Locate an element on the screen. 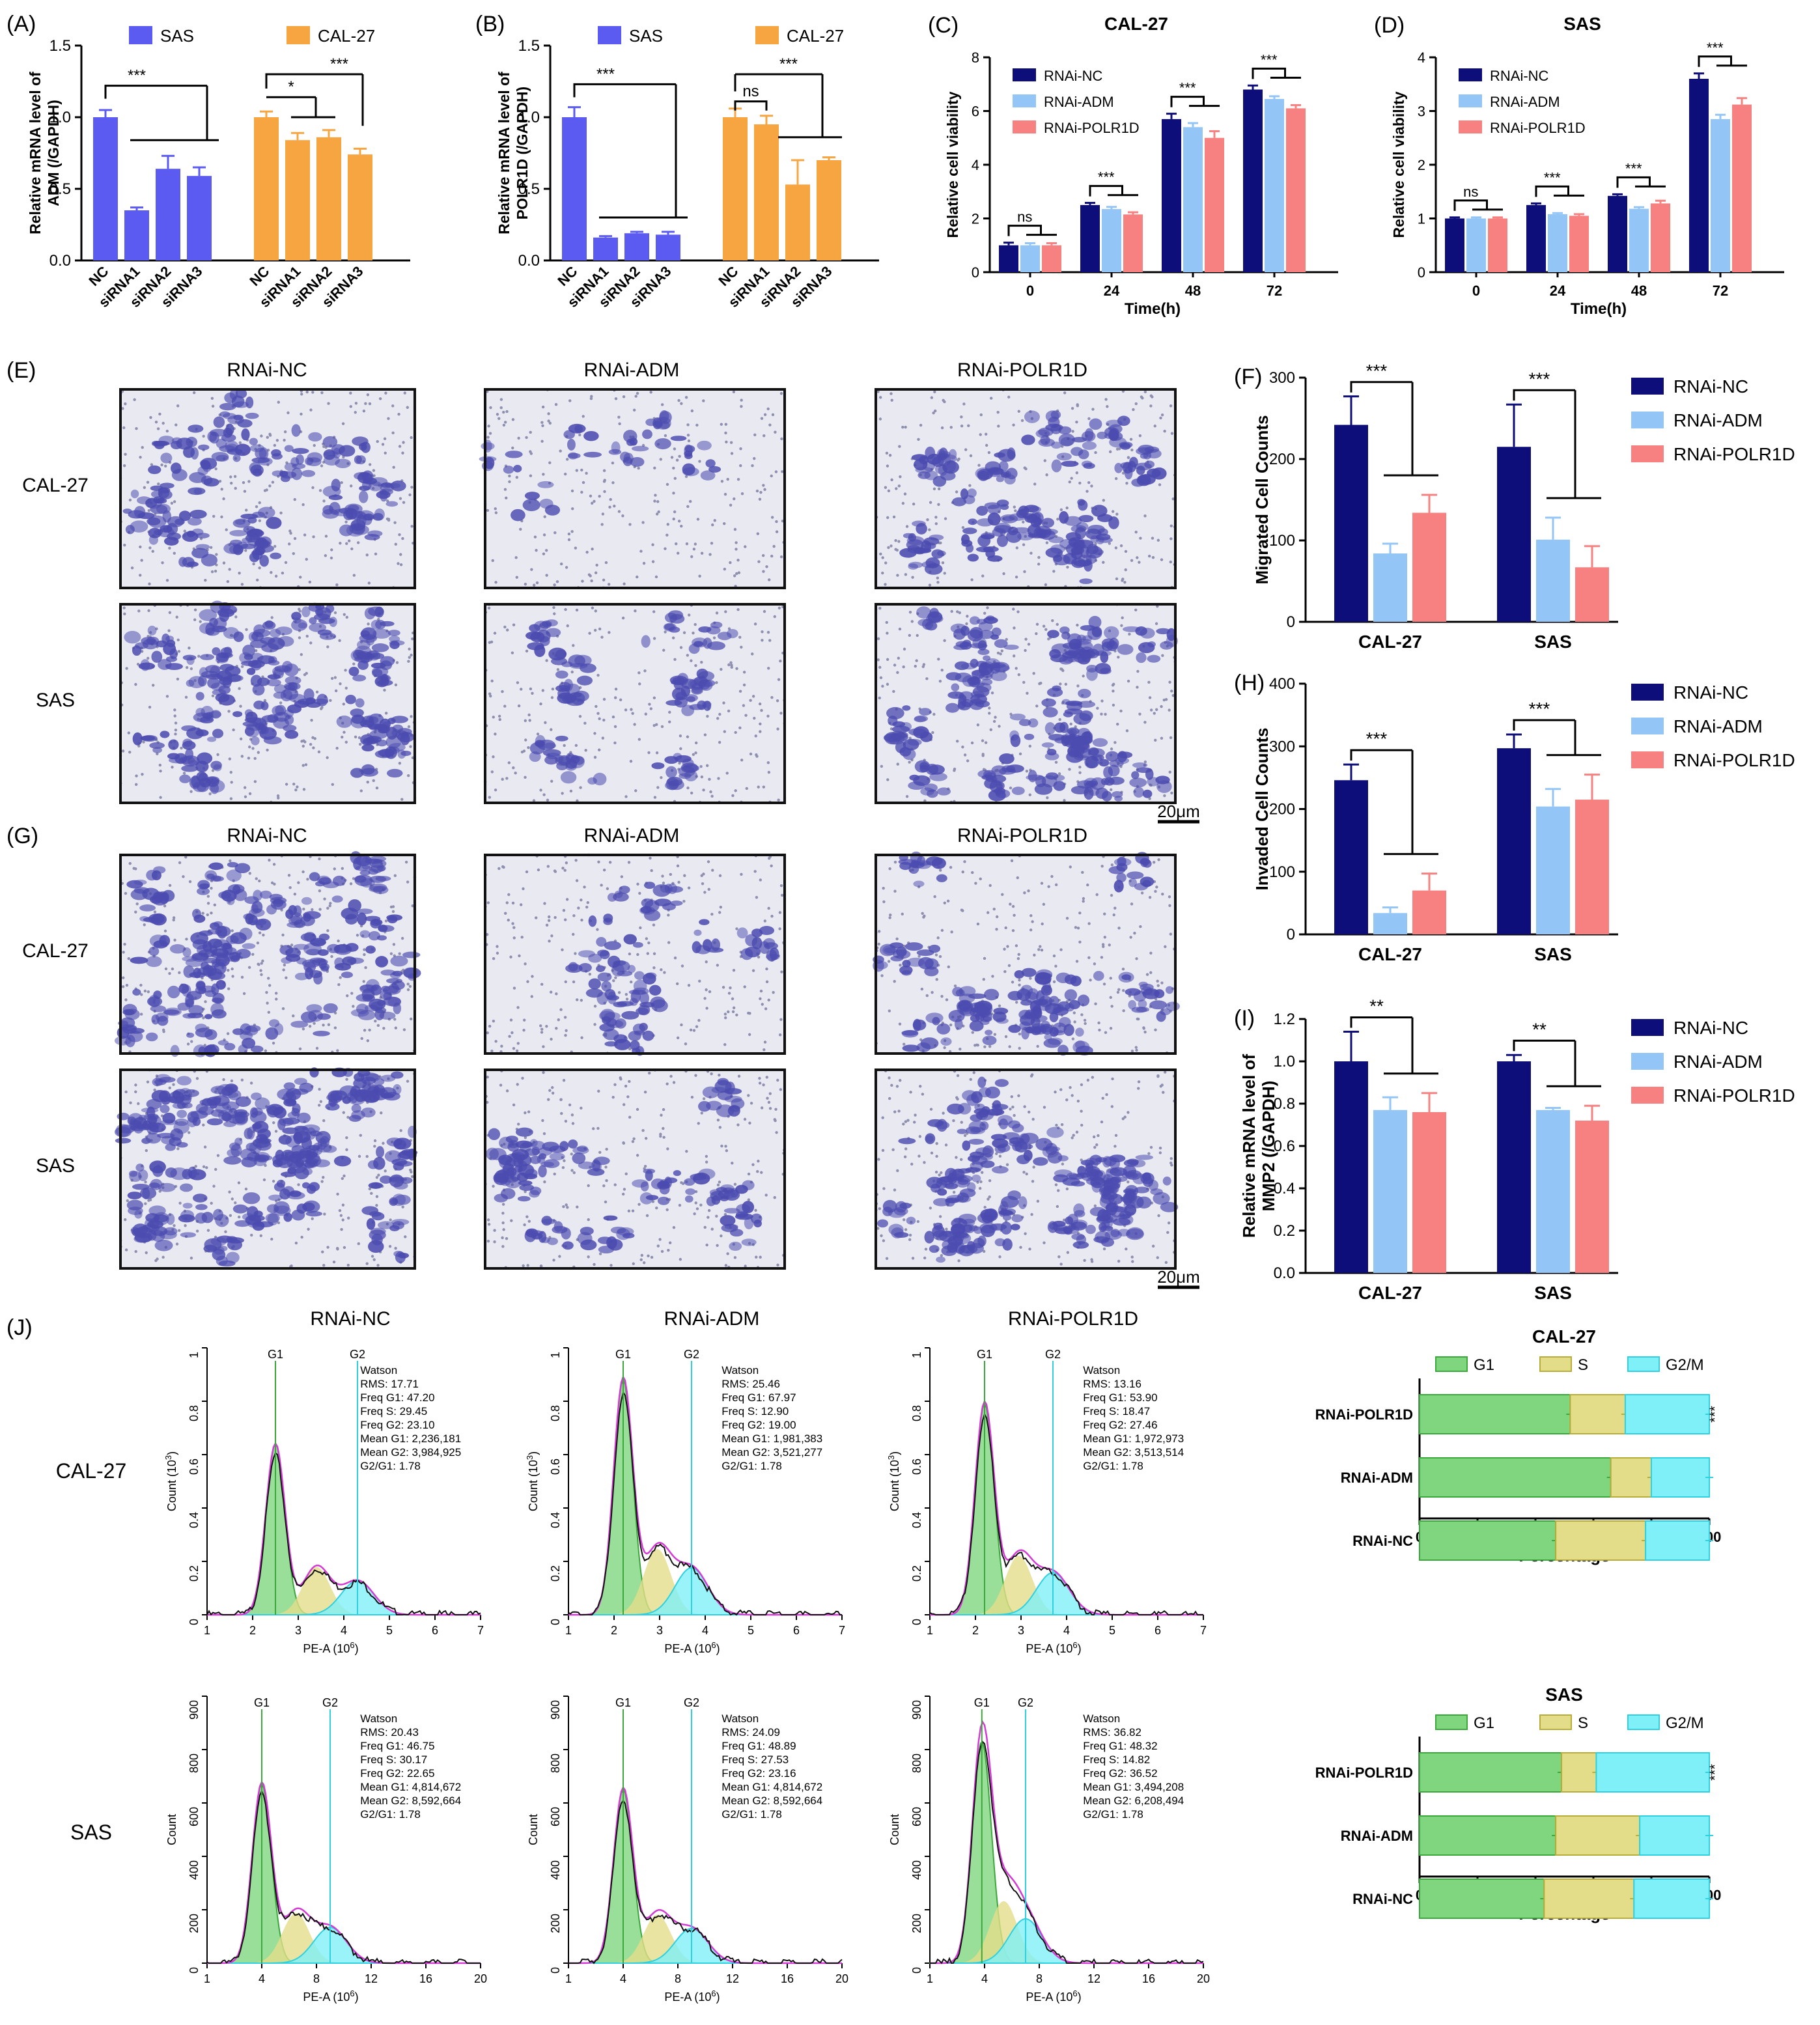  legend-label: RNAi-ADM is located at coordinates (1525, 102).